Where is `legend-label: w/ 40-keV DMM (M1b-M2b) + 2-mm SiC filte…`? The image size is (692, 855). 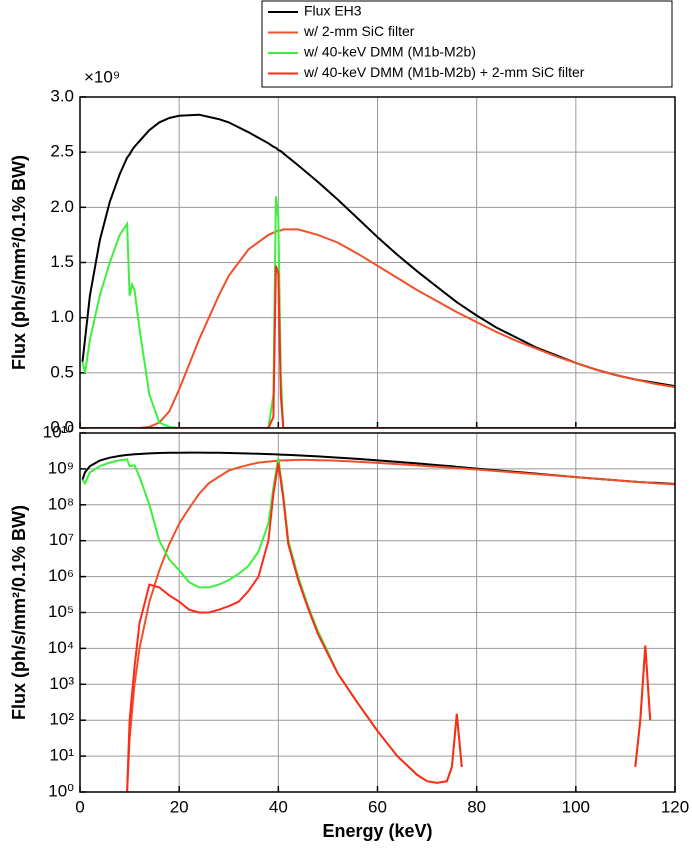
legend-label: w/ 40-keV DMM (M1b-M2b) + 2-mm SiC filte… is located at coordinates (444, 72).